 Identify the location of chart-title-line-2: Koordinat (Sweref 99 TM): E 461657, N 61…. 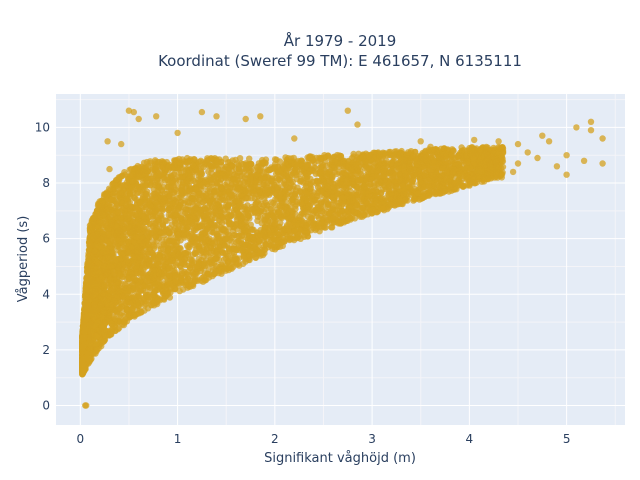
(340, 61).